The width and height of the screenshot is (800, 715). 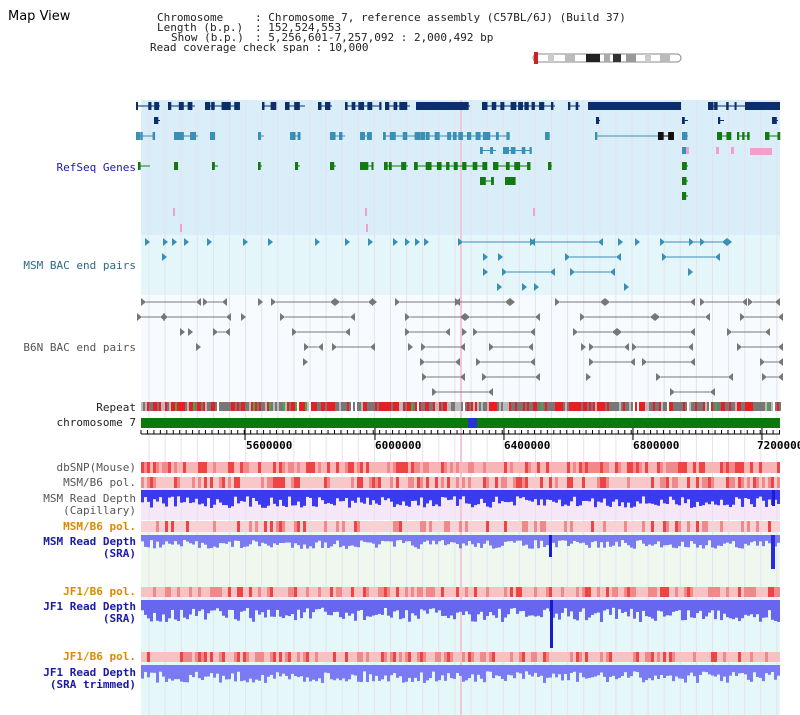 I want to click on track-label-jf1-b6-pol-2: JF1/B6 pol., so click(x=99, y=656).